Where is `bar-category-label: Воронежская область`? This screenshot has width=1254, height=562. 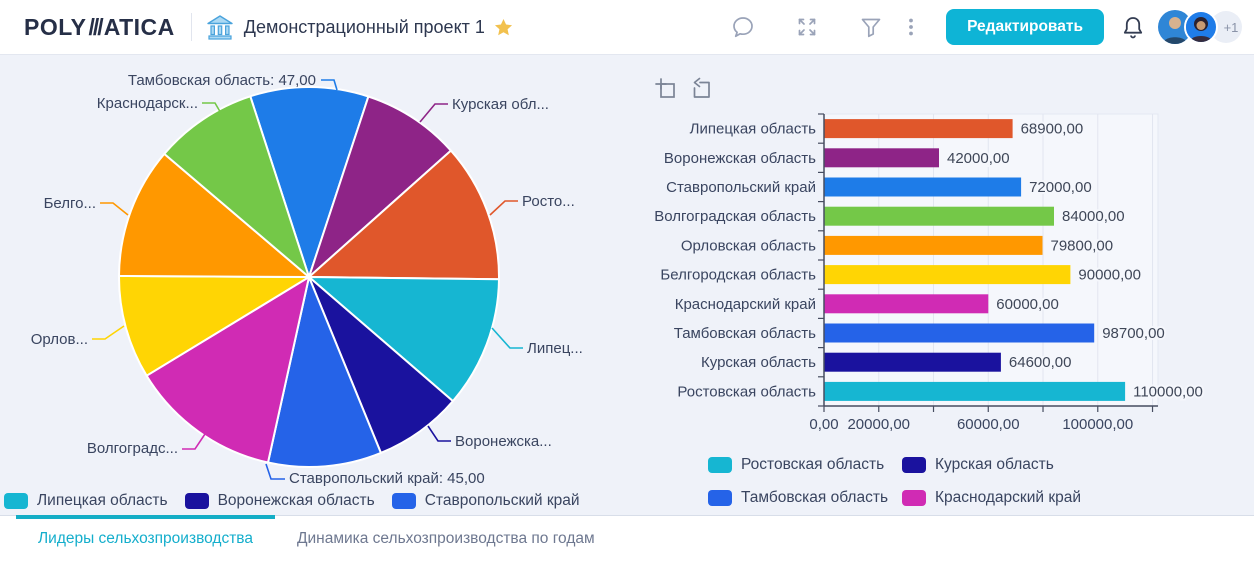 bar-category-label: Воронежская область is located at coordinates (740, 158).